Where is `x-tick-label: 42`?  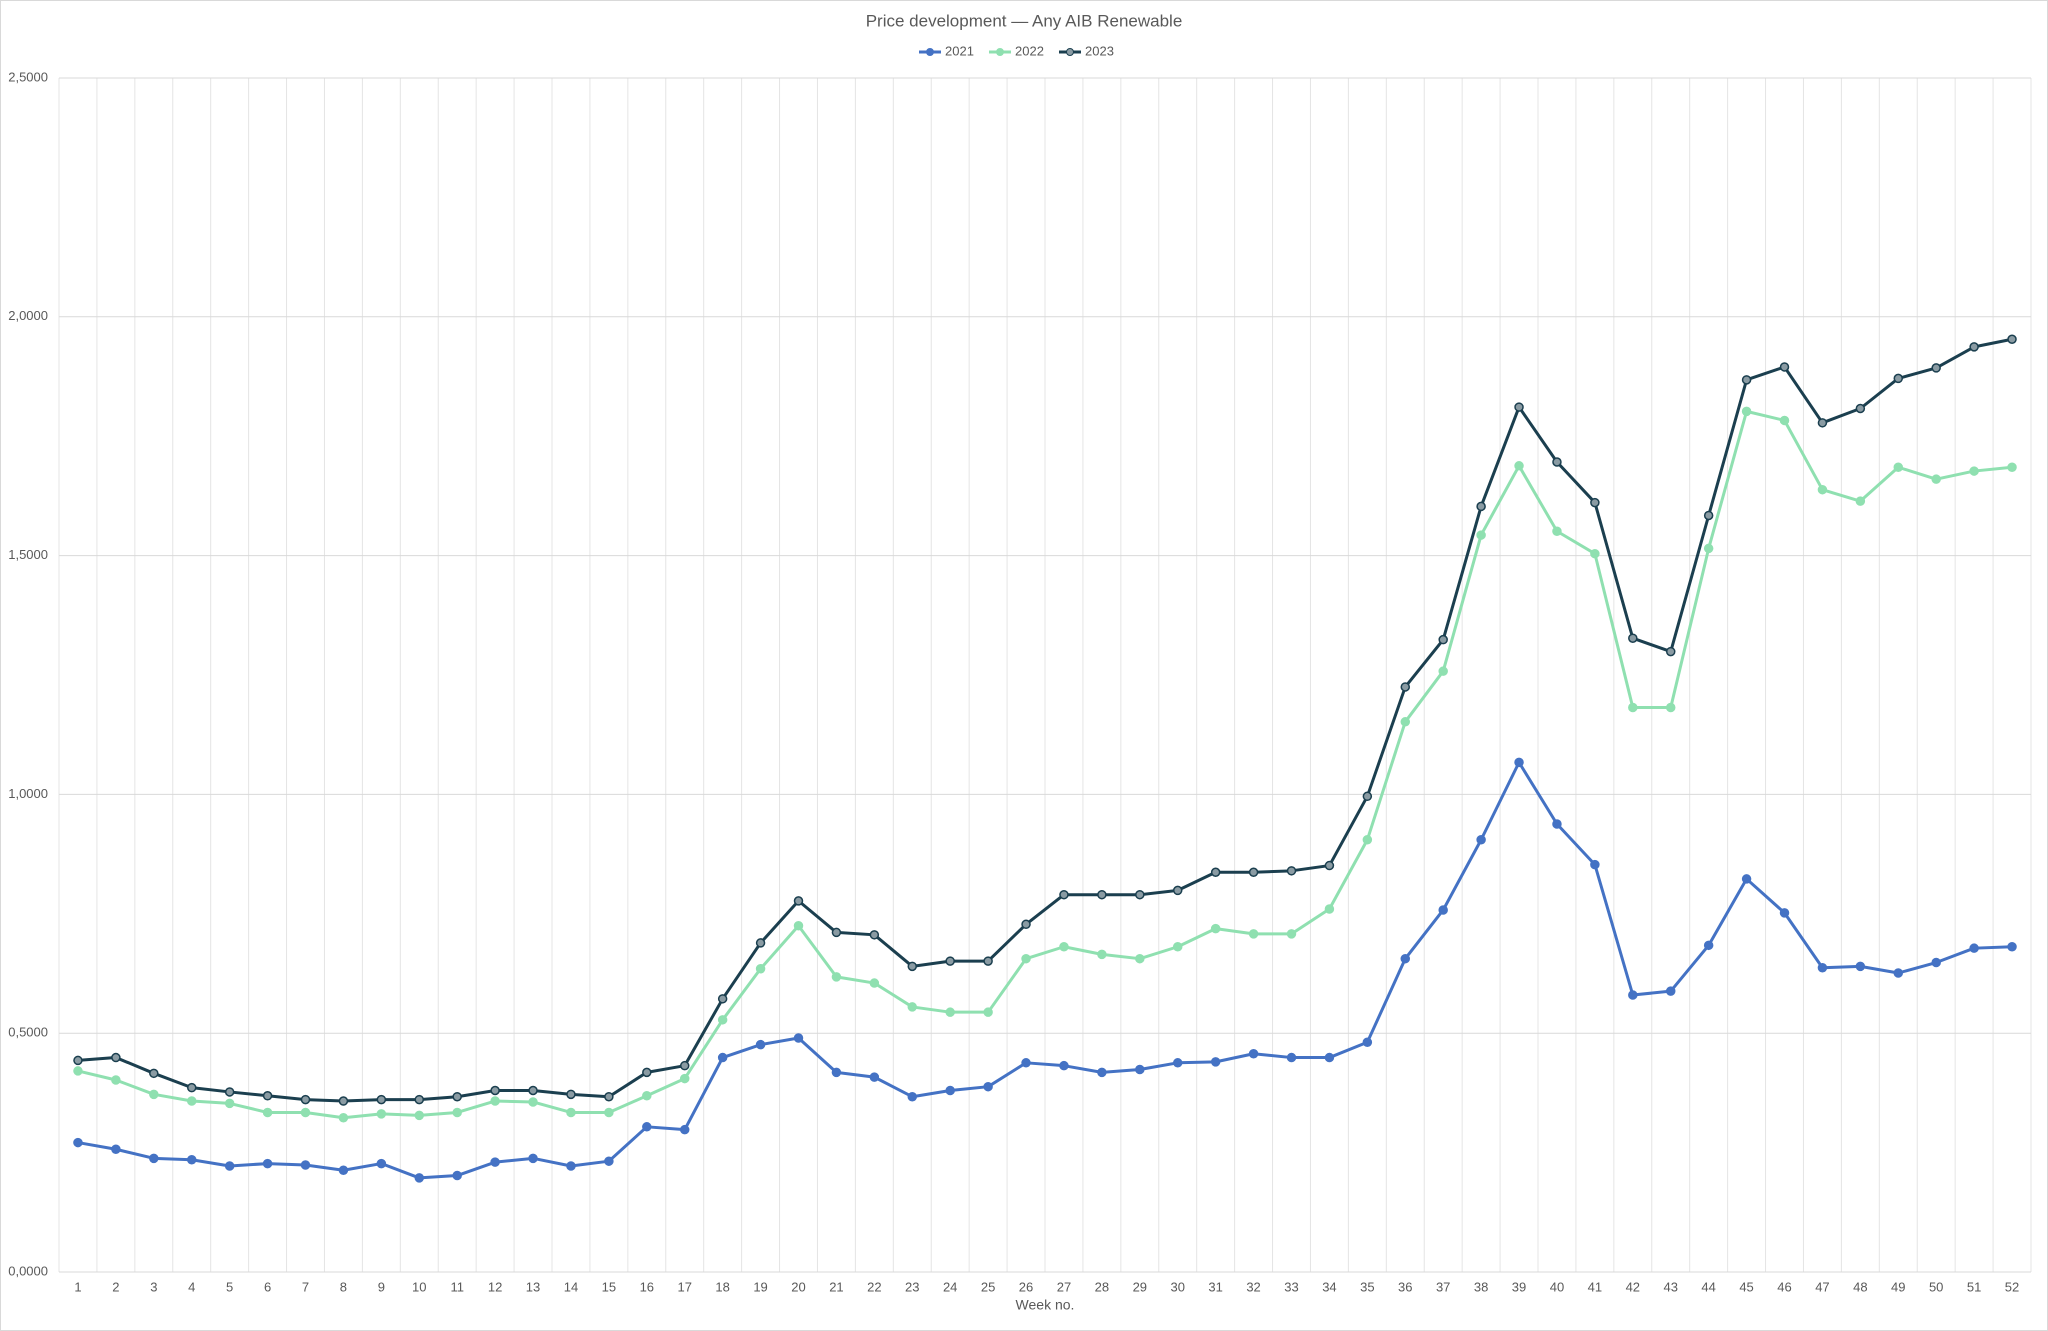 x-tick-label: 42 is located at coordinates (1633, 1286).